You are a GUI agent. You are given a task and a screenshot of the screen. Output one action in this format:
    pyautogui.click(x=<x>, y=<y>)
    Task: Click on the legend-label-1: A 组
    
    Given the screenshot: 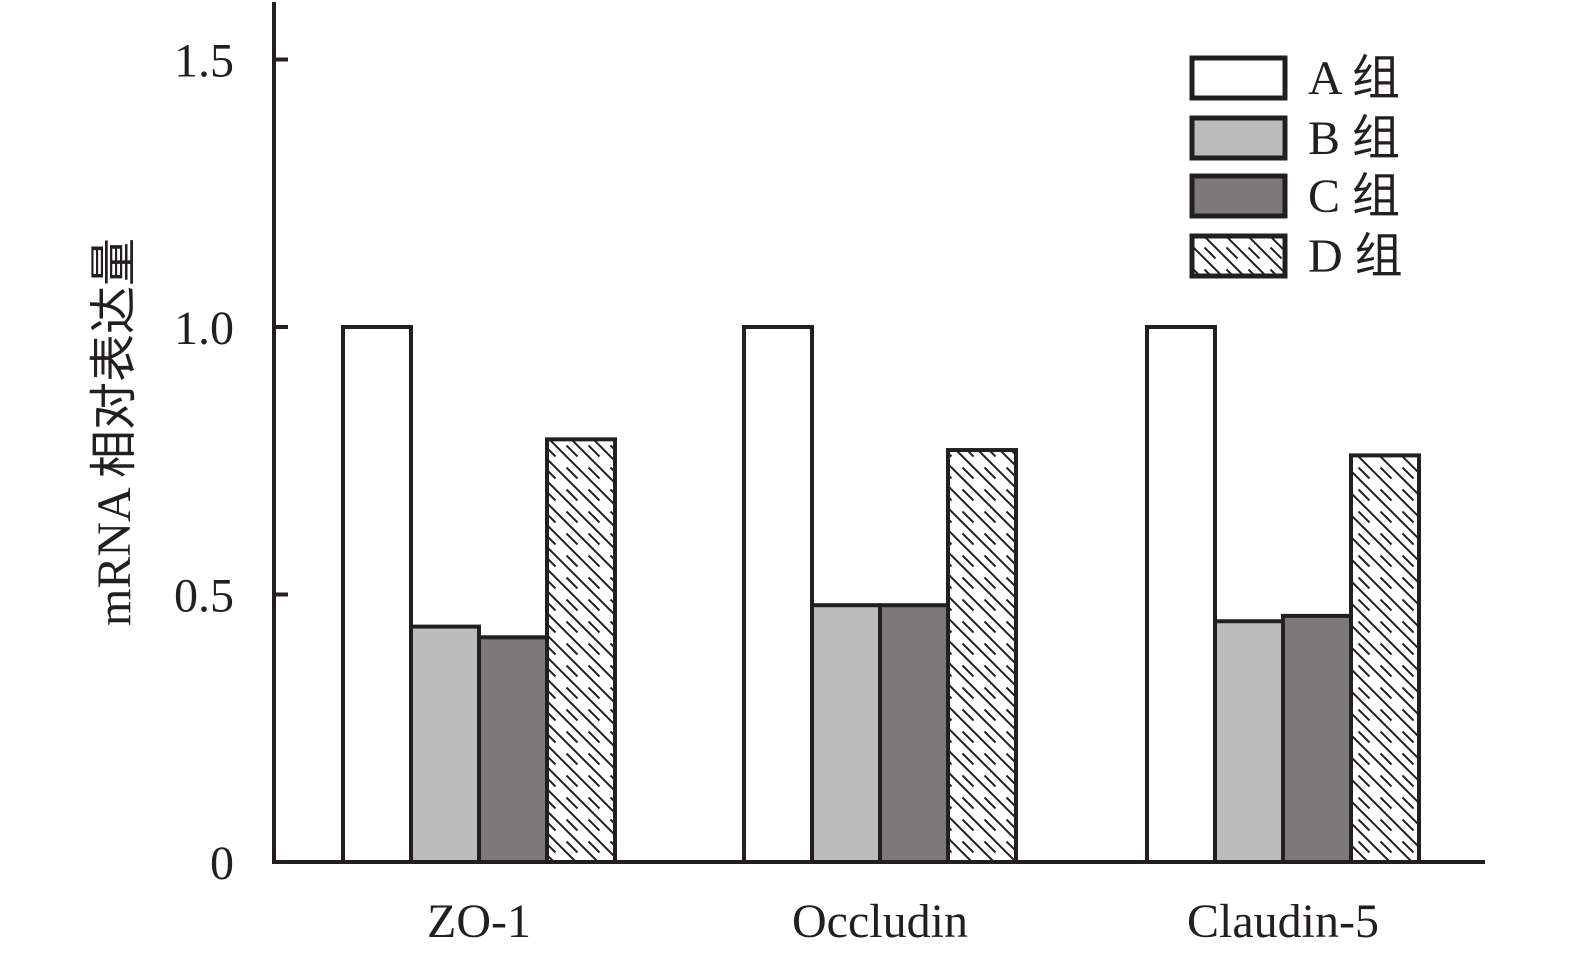 What is the action you would take?
    pyautogui.click(x=1354, y=78)
    